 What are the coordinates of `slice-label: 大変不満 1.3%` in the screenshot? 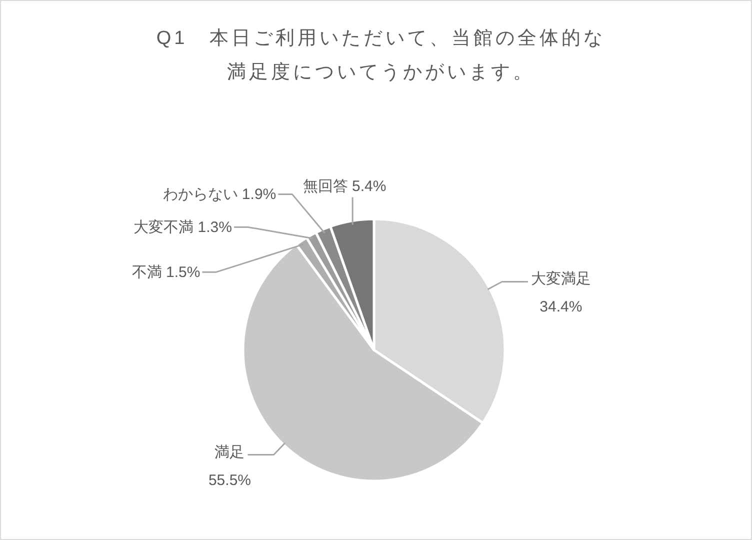 It's located at (183, 227).